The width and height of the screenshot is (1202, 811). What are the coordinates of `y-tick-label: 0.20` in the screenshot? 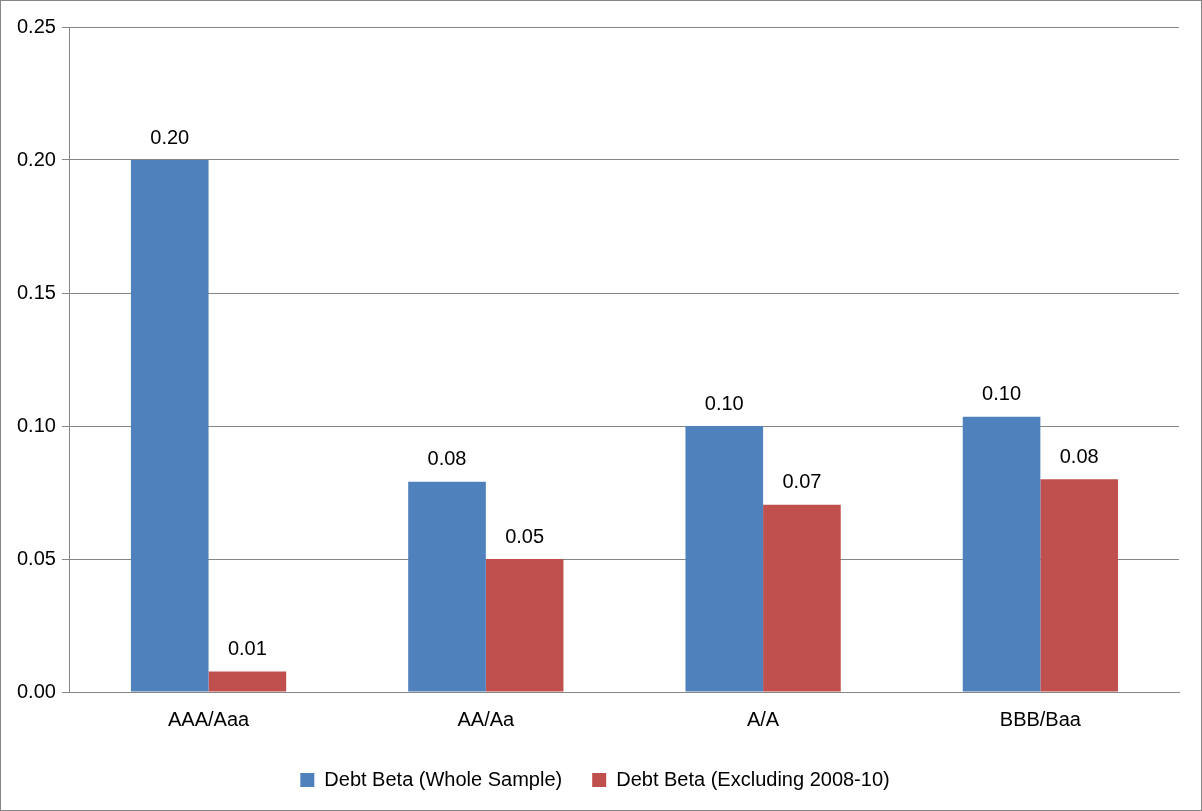 It's located at (36, 158).